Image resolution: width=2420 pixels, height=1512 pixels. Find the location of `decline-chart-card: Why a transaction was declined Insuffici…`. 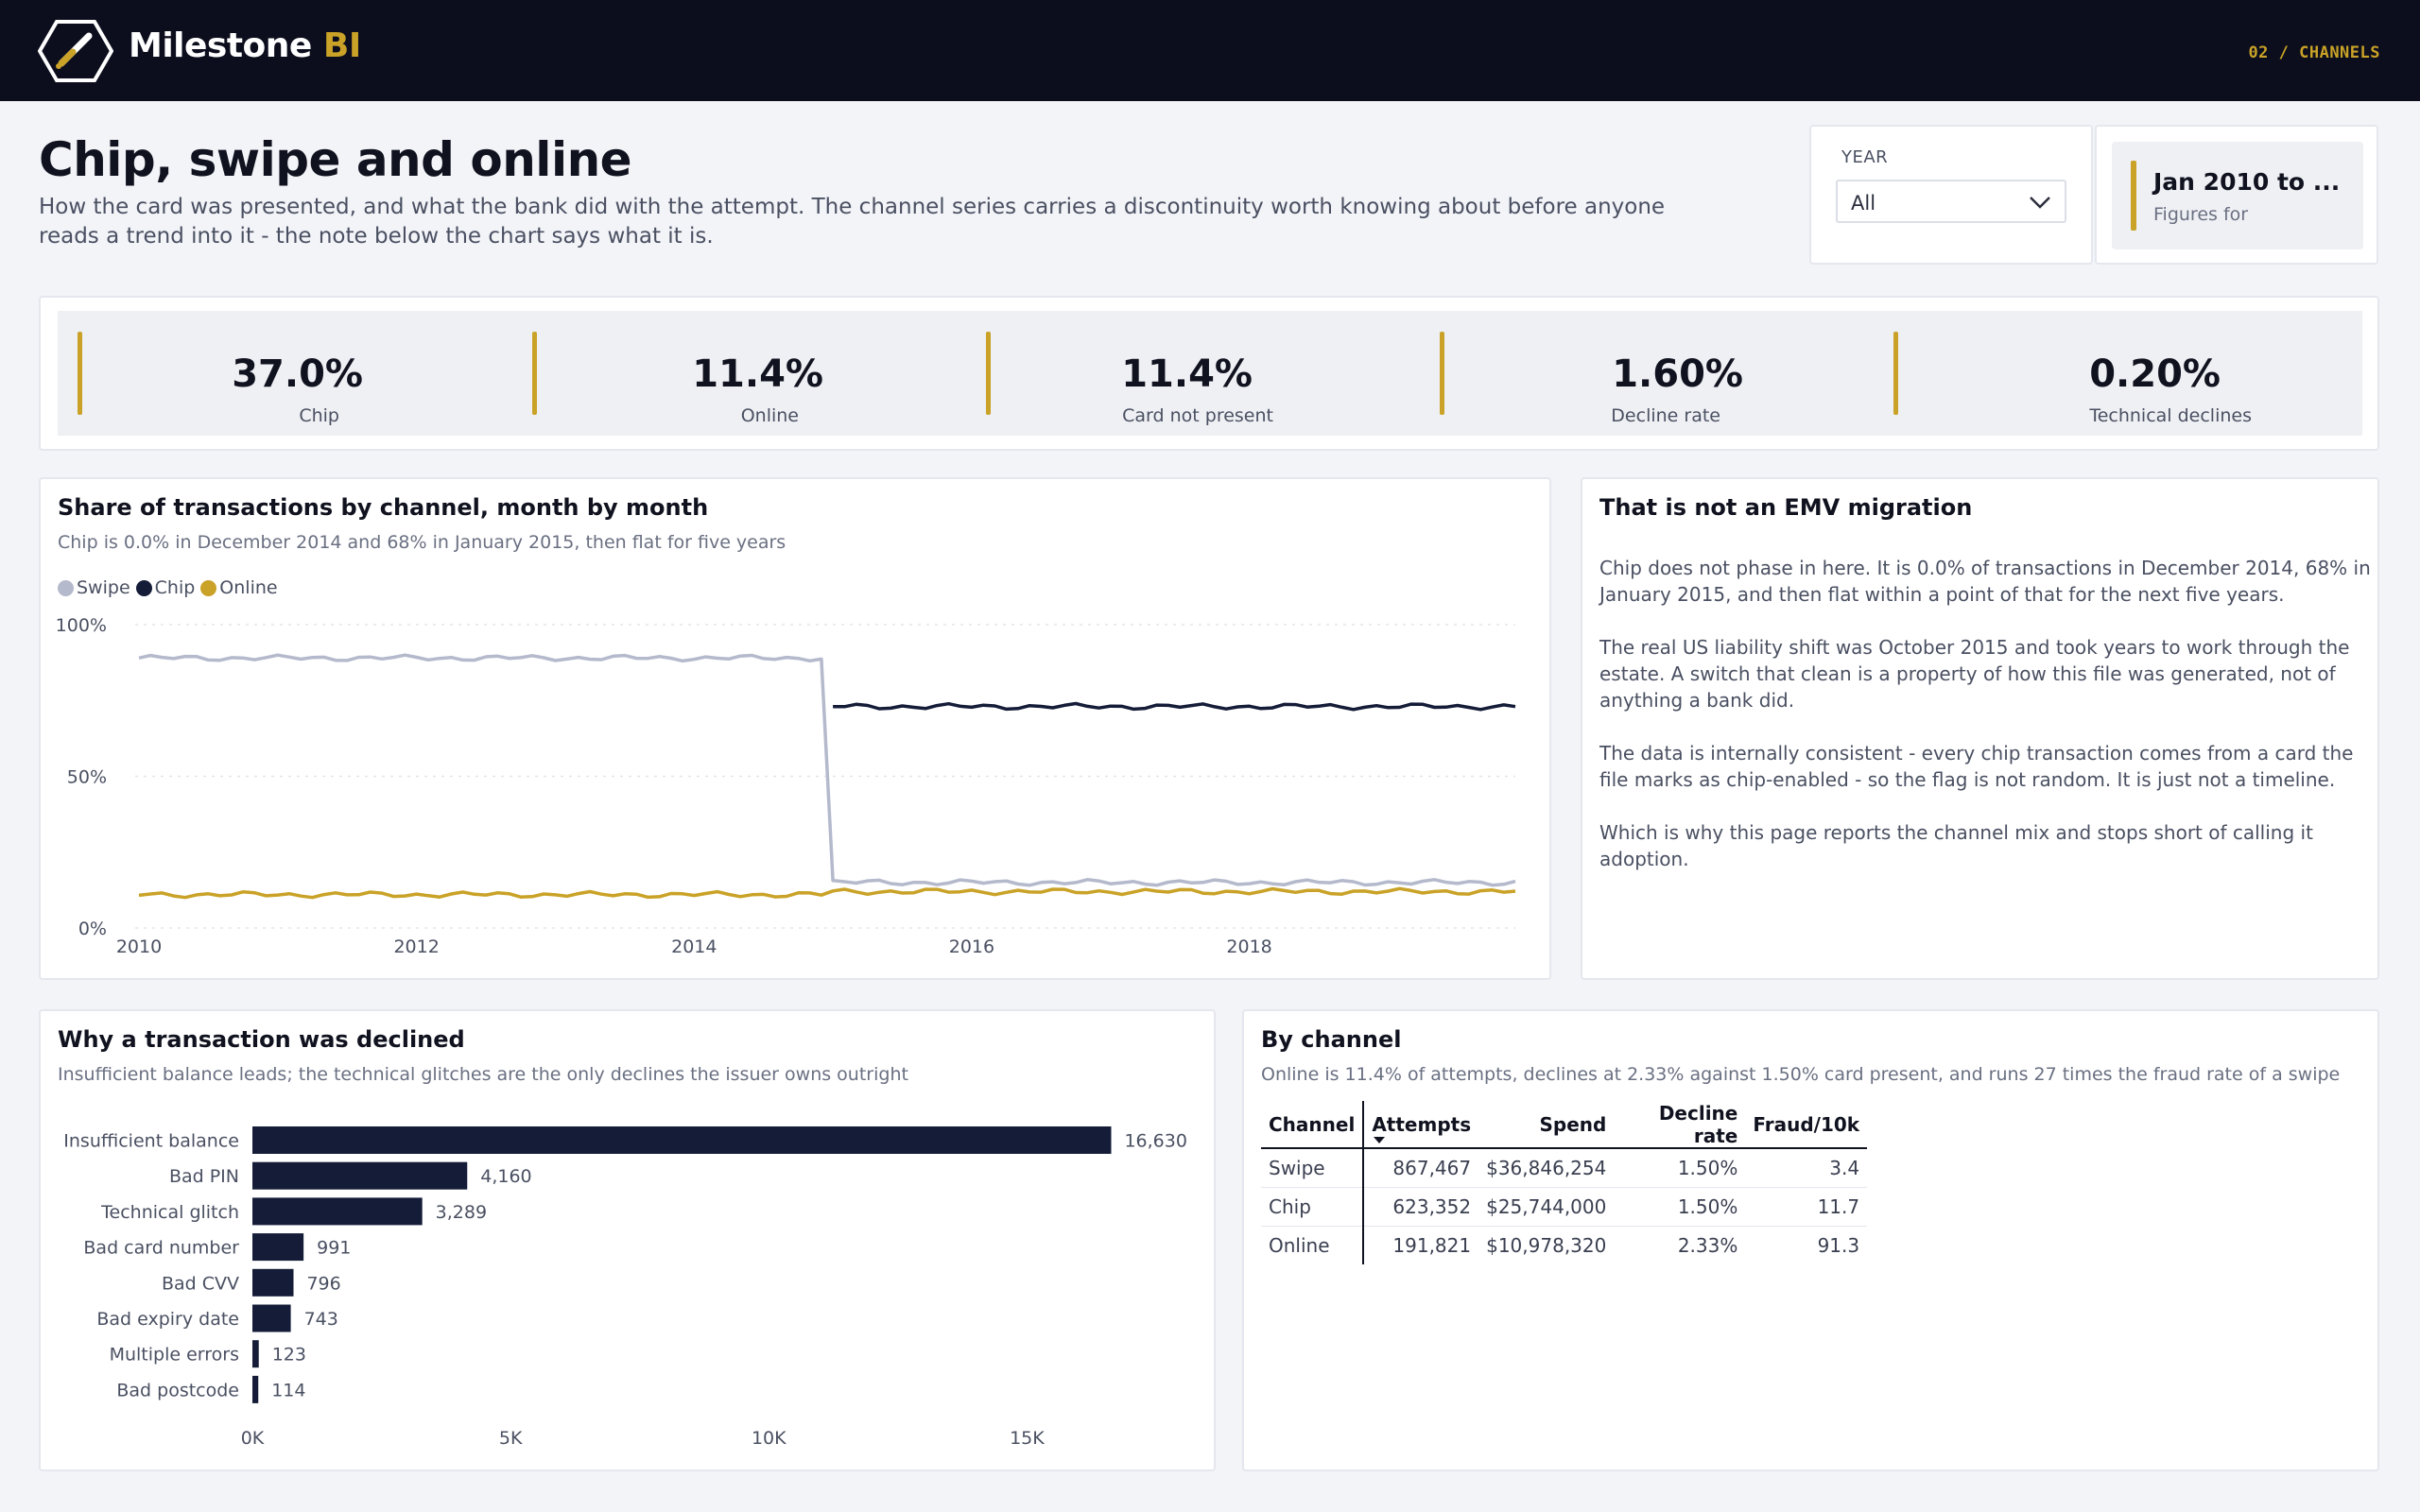

decline-chart-card: Why a transaction was declined Insuffici… is located at coordinates (627, 1240).